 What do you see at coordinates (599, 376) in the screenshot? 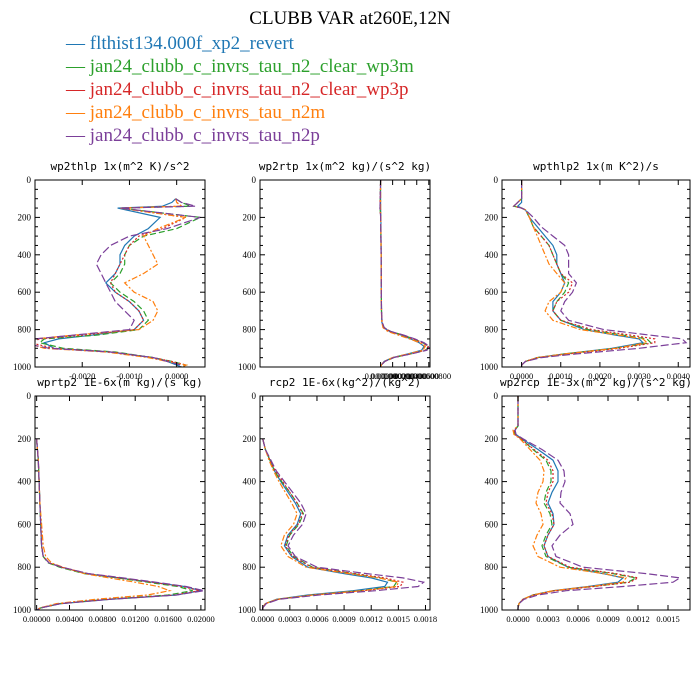
I see `x-tick-label: 0.0020` at bounding box center [599, 376].